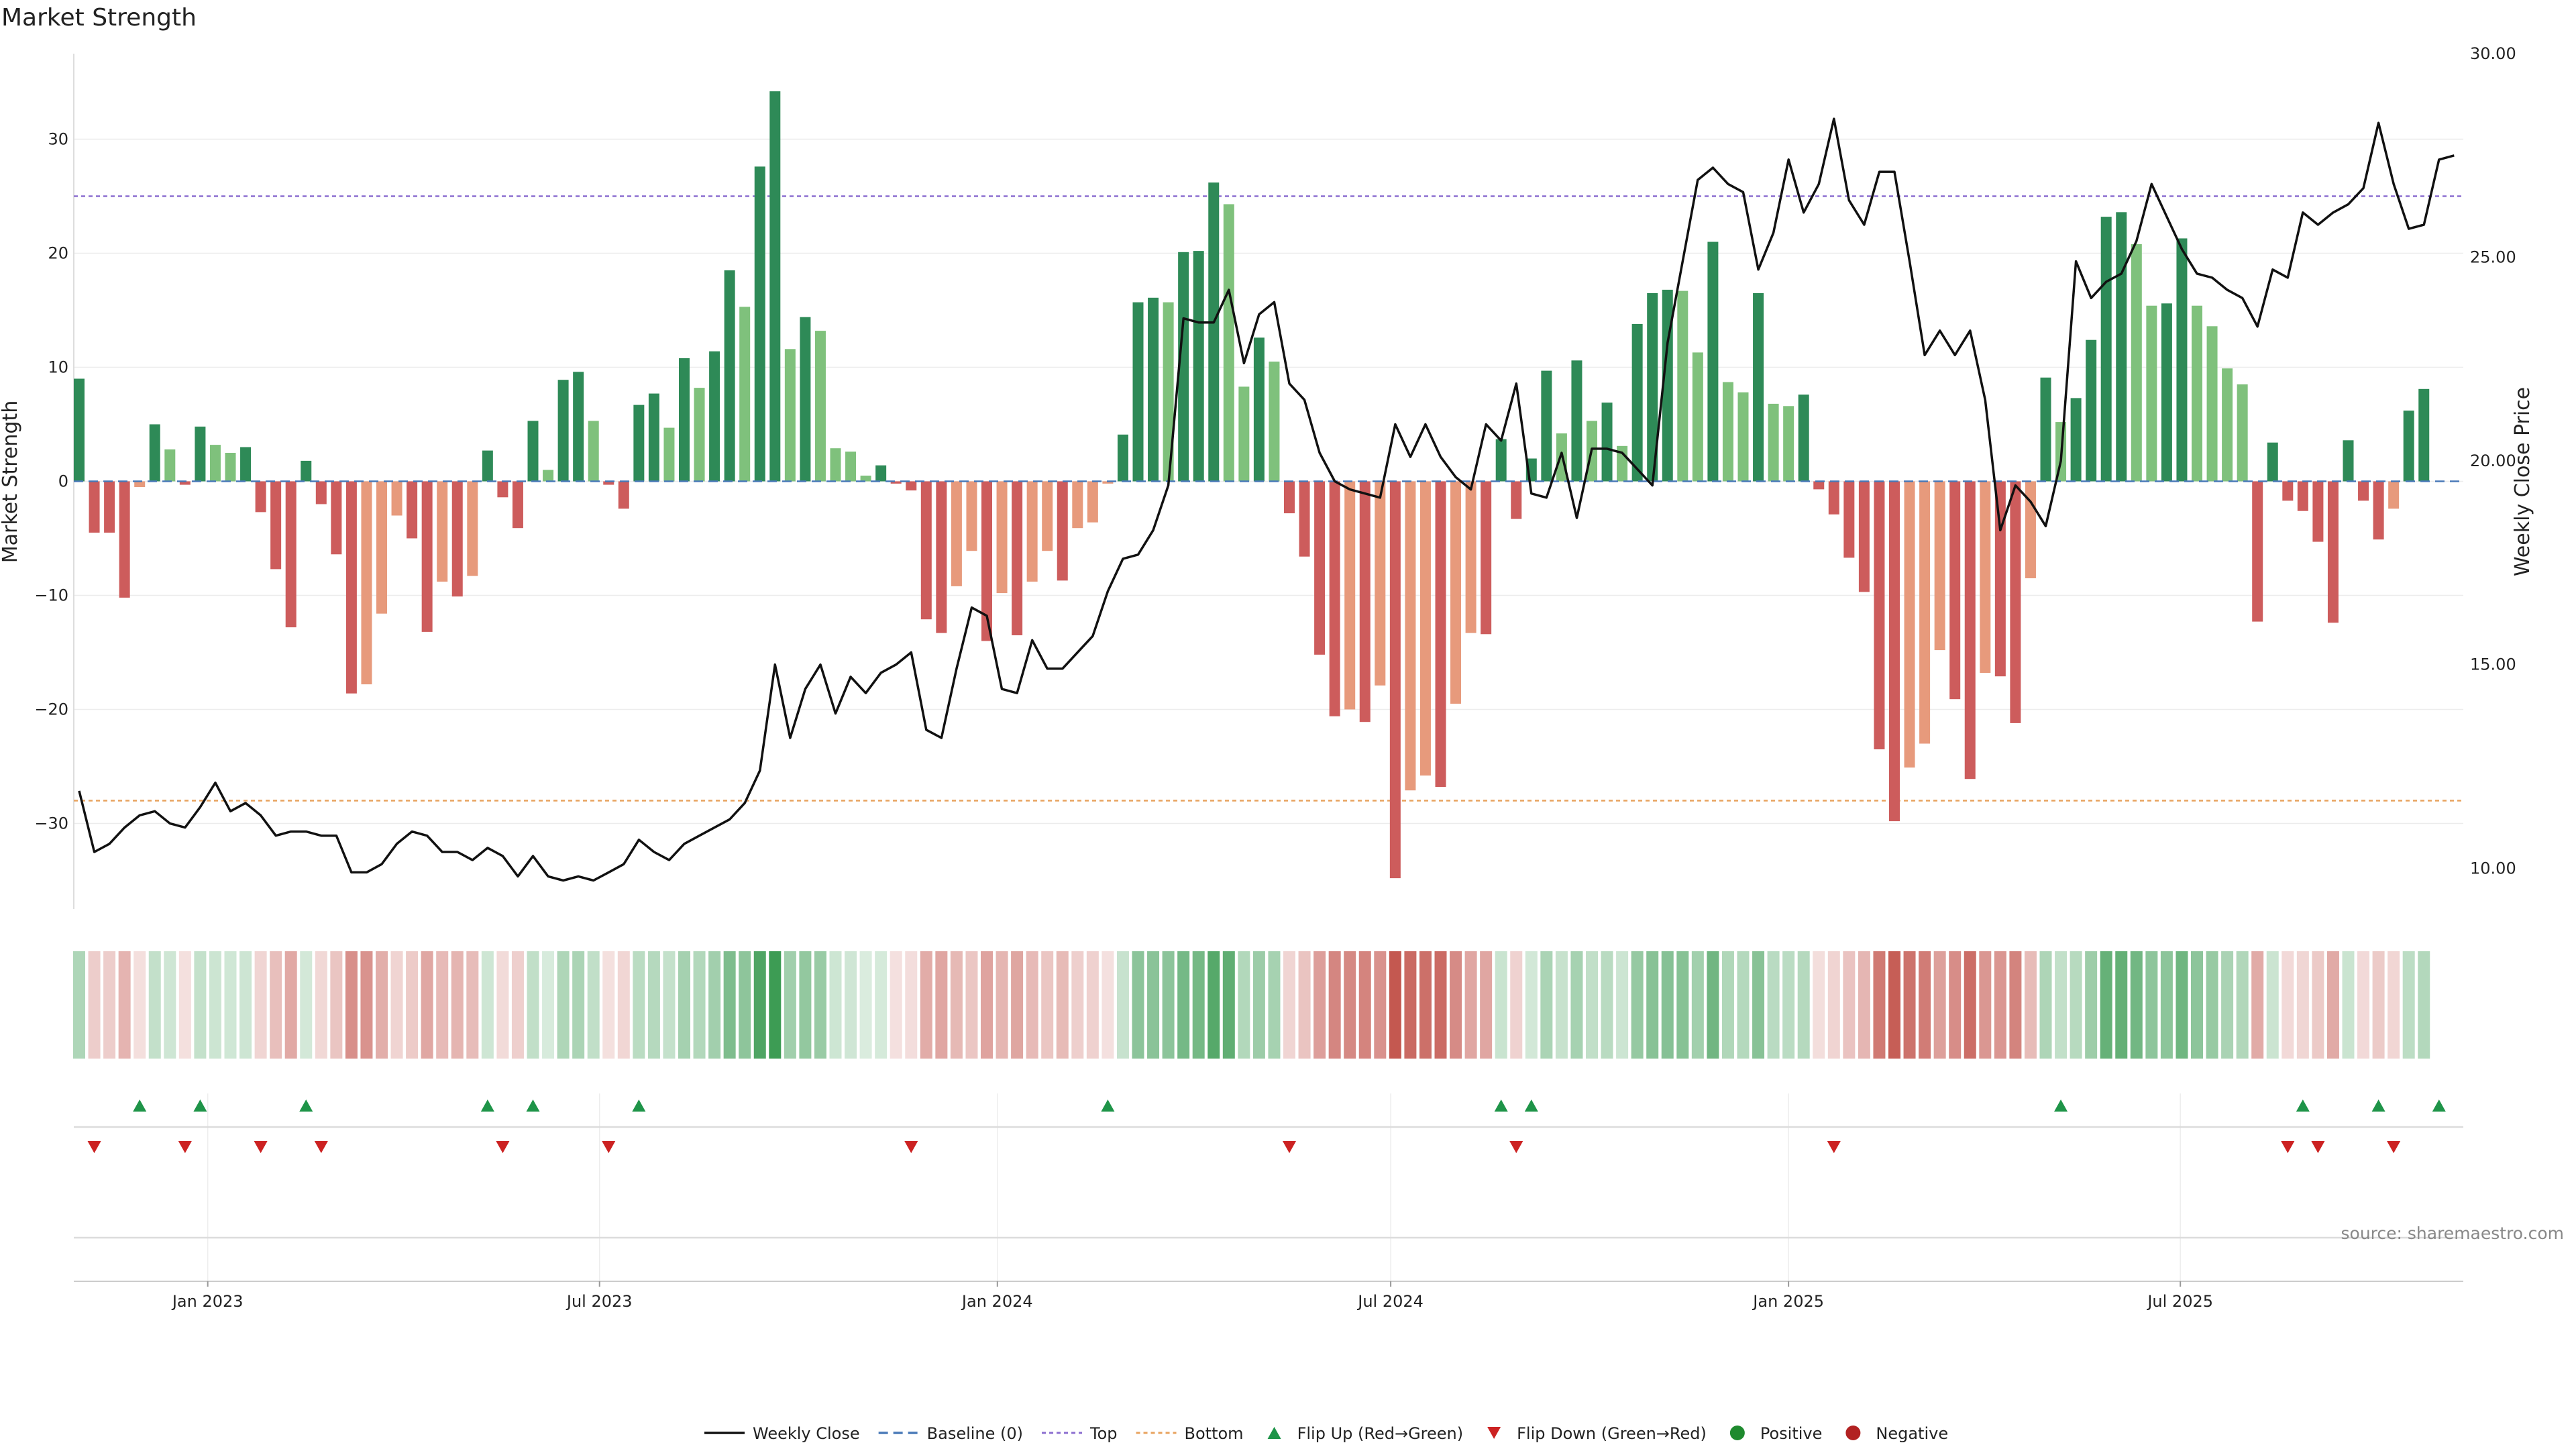 The image size is (2576, 1449). Describe the element at coordinates (2522, 481) in the screenshot. I see `right-axis-title: Weekly Close Price` at that location.